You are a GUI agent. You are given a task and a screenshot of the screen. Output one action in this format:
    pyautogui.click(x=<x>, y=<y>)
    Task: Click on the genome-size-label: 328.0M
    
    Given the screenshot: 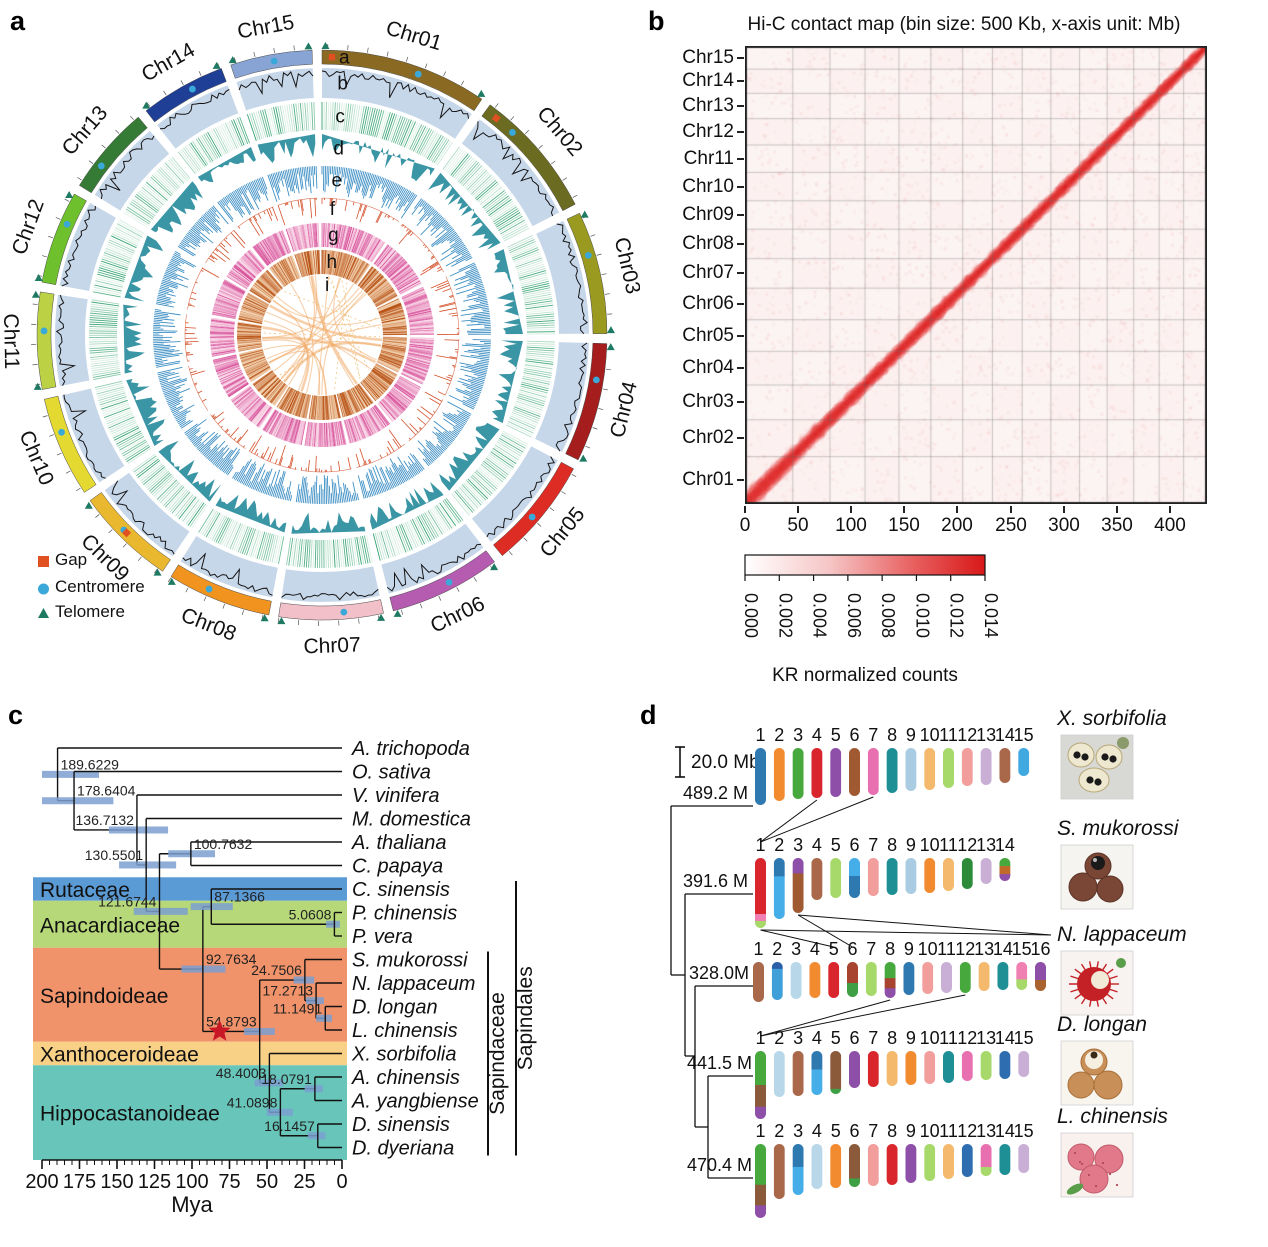 What is the action you would take?
    pyautogui.click(x=719, y=973)
    